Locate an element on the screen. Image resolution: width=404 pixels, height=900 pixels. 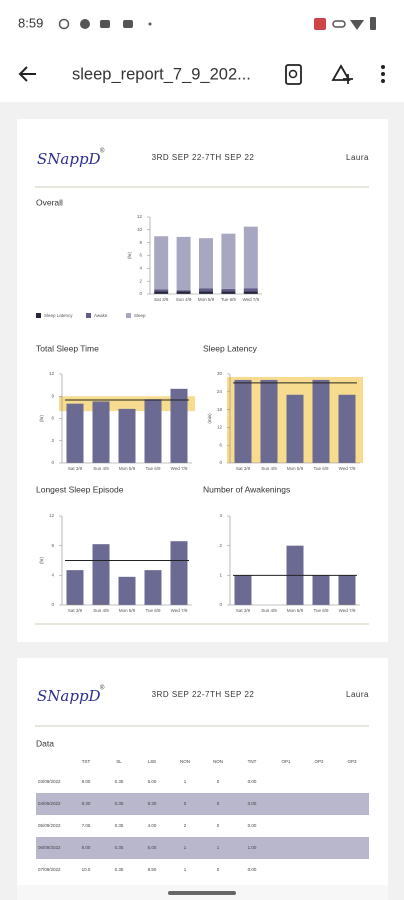
table-cell: 06/09/2022 is located at coordinates (49, 847).